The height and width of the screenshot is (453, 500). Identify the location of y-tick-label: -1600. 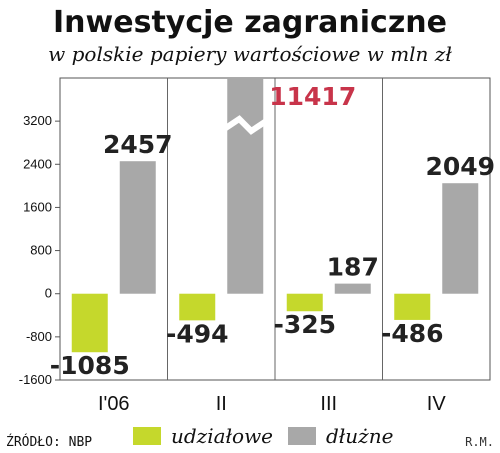
(35, 379).